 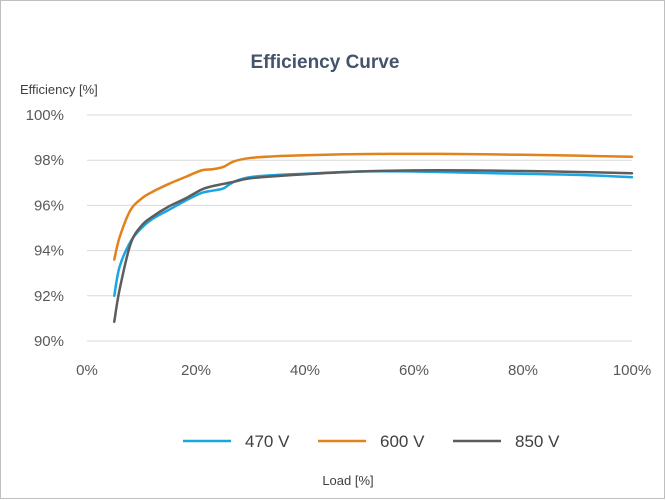 What do you see at coordinates (45, 228) in the screenshot?
I see `y-tick-labels: 90% 92% 94% 96% 98% 100%` at bounding box center [45, 228].